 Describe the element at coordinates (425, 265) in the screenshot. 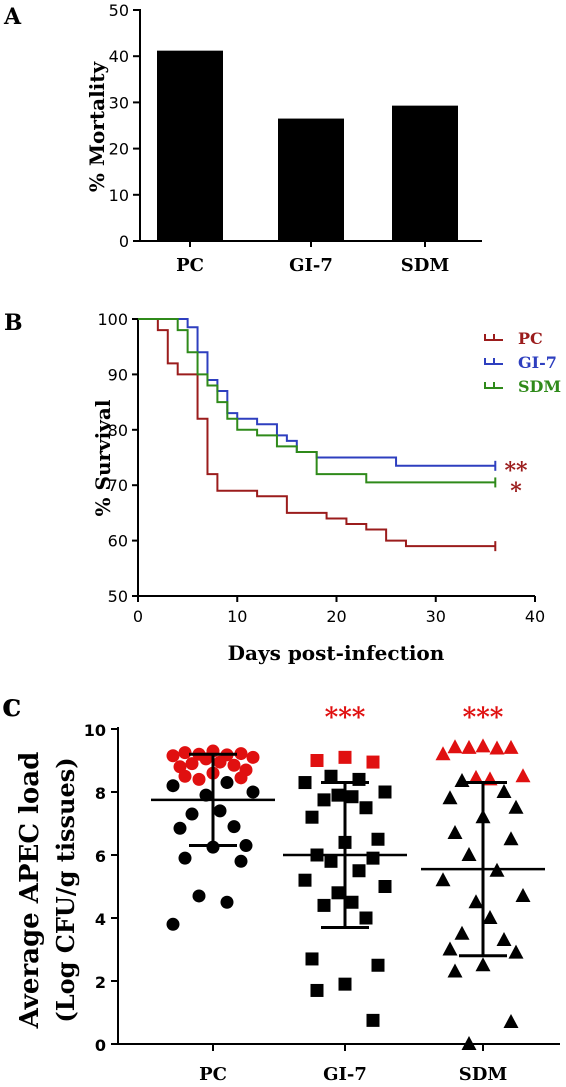

I see `panel-a-category-label: SDM` at that location.